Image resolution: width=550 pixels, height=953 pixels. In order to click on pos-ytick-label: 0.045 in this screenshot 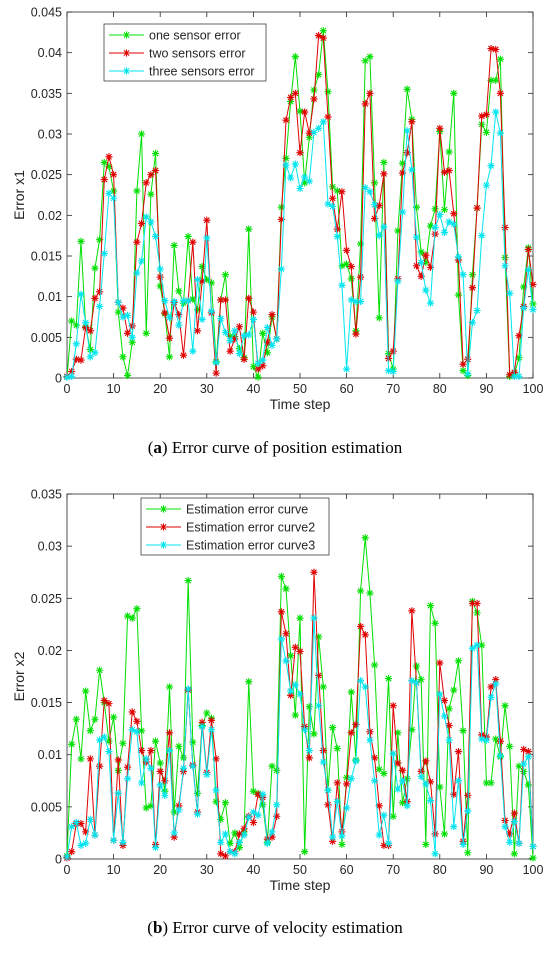, I will do `click(46, 13)`.